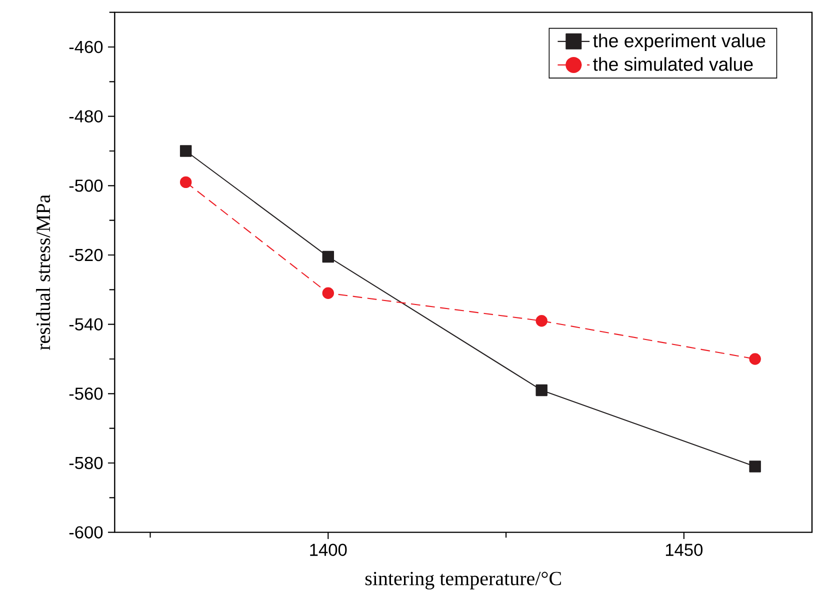  I want to click on y-tick-label: -540, so click(86, 324).